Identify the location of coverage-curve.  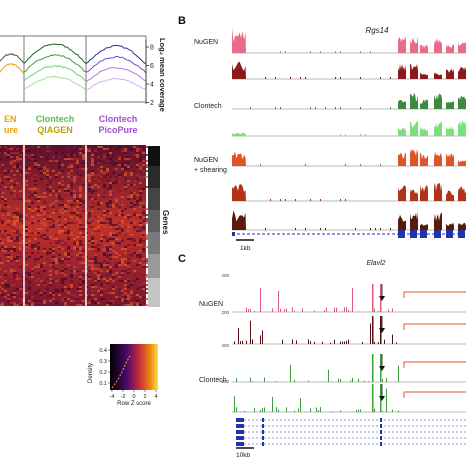
(12, 69).